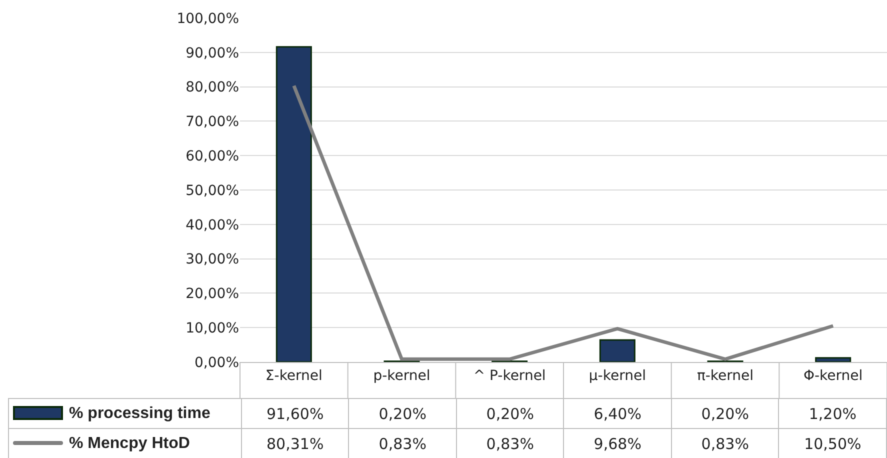  Describe the element at coordinates (212, 294) in the screenshot. I see `y-tick-label: 20,00%` at that location.